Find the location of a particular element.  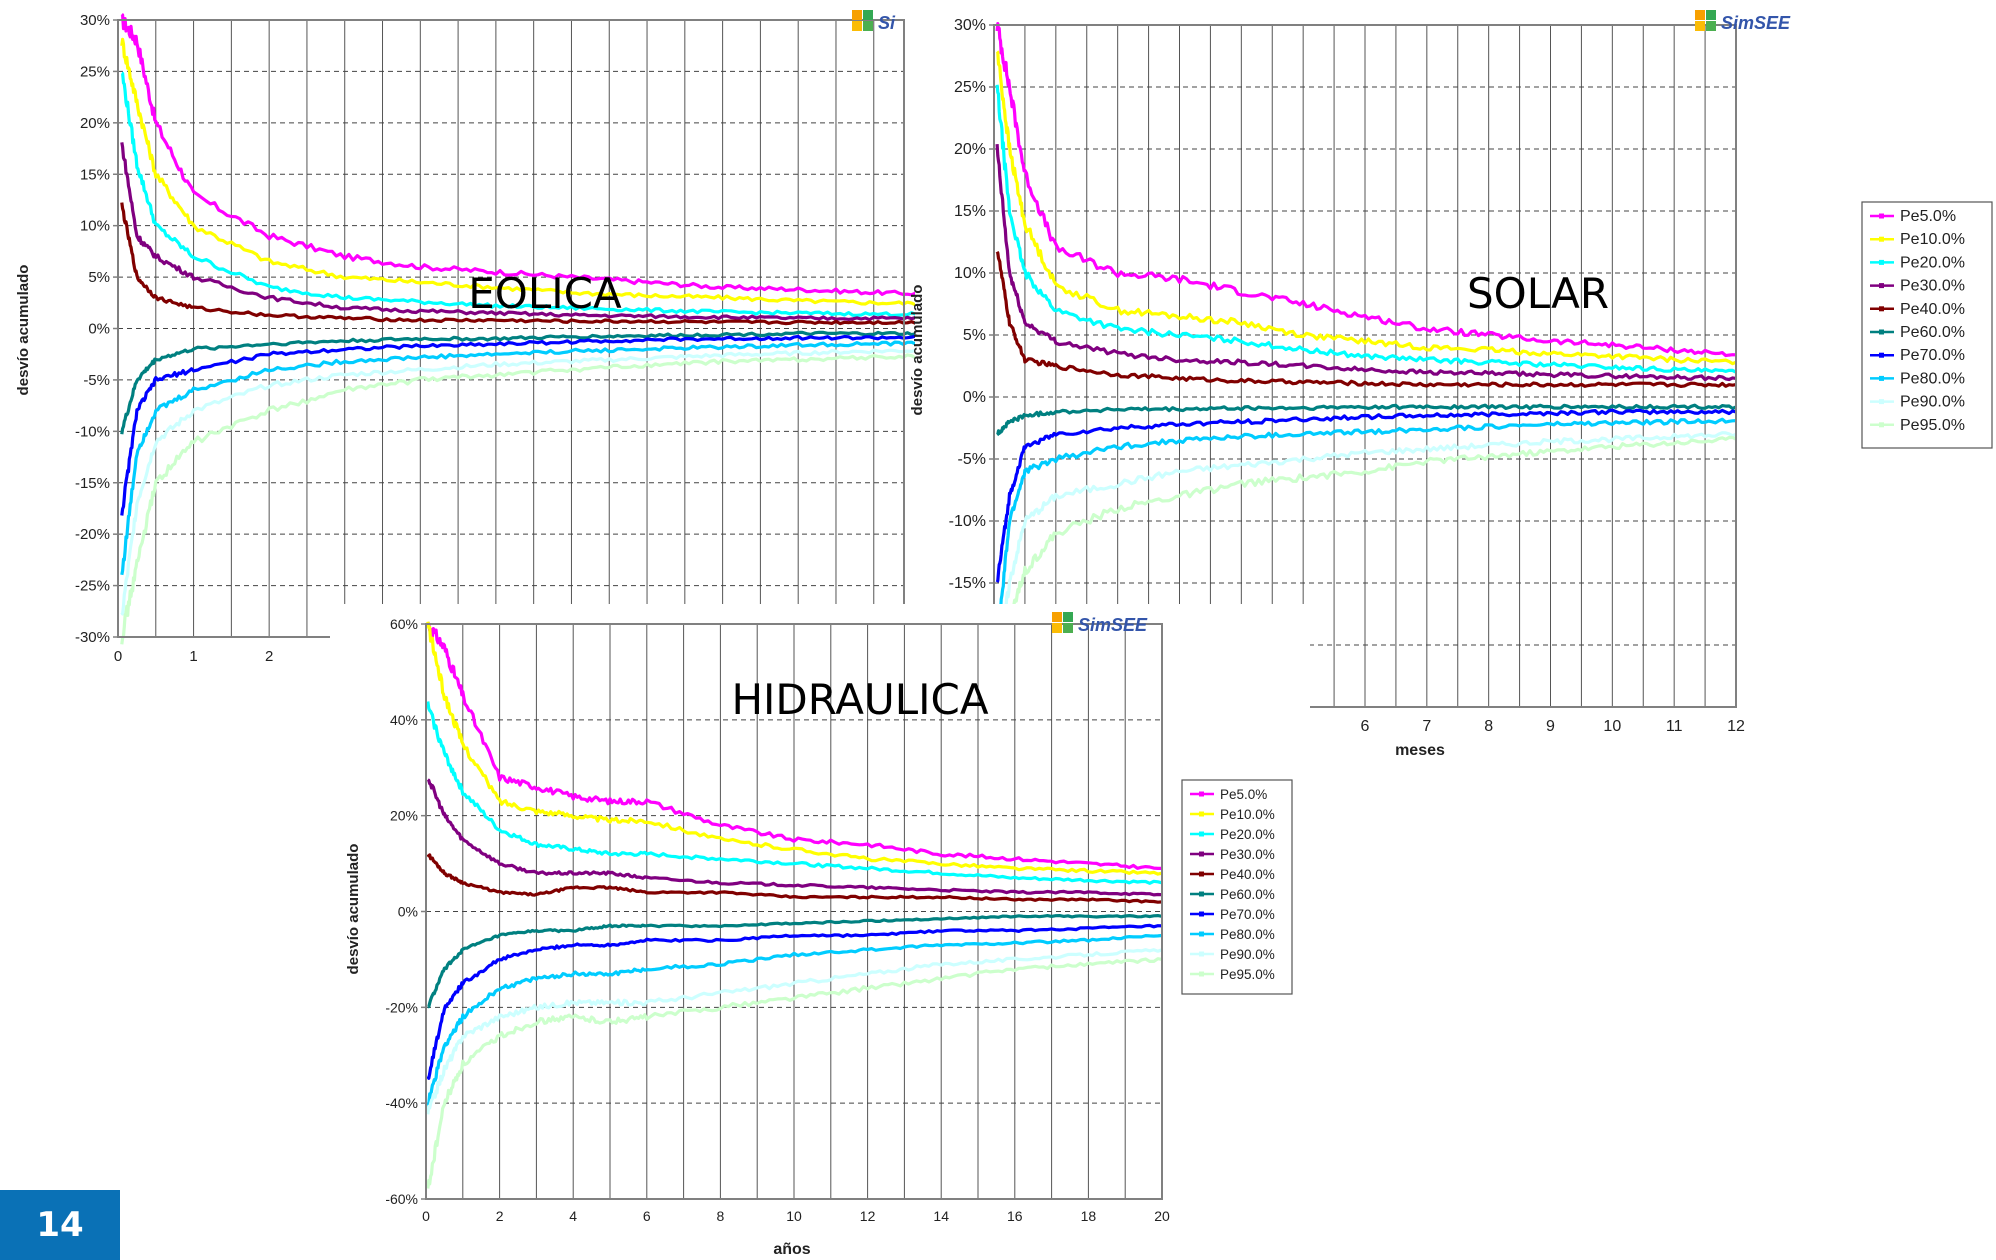

solar-series-Pe5-0pct is located at coordinates (1366, 190).